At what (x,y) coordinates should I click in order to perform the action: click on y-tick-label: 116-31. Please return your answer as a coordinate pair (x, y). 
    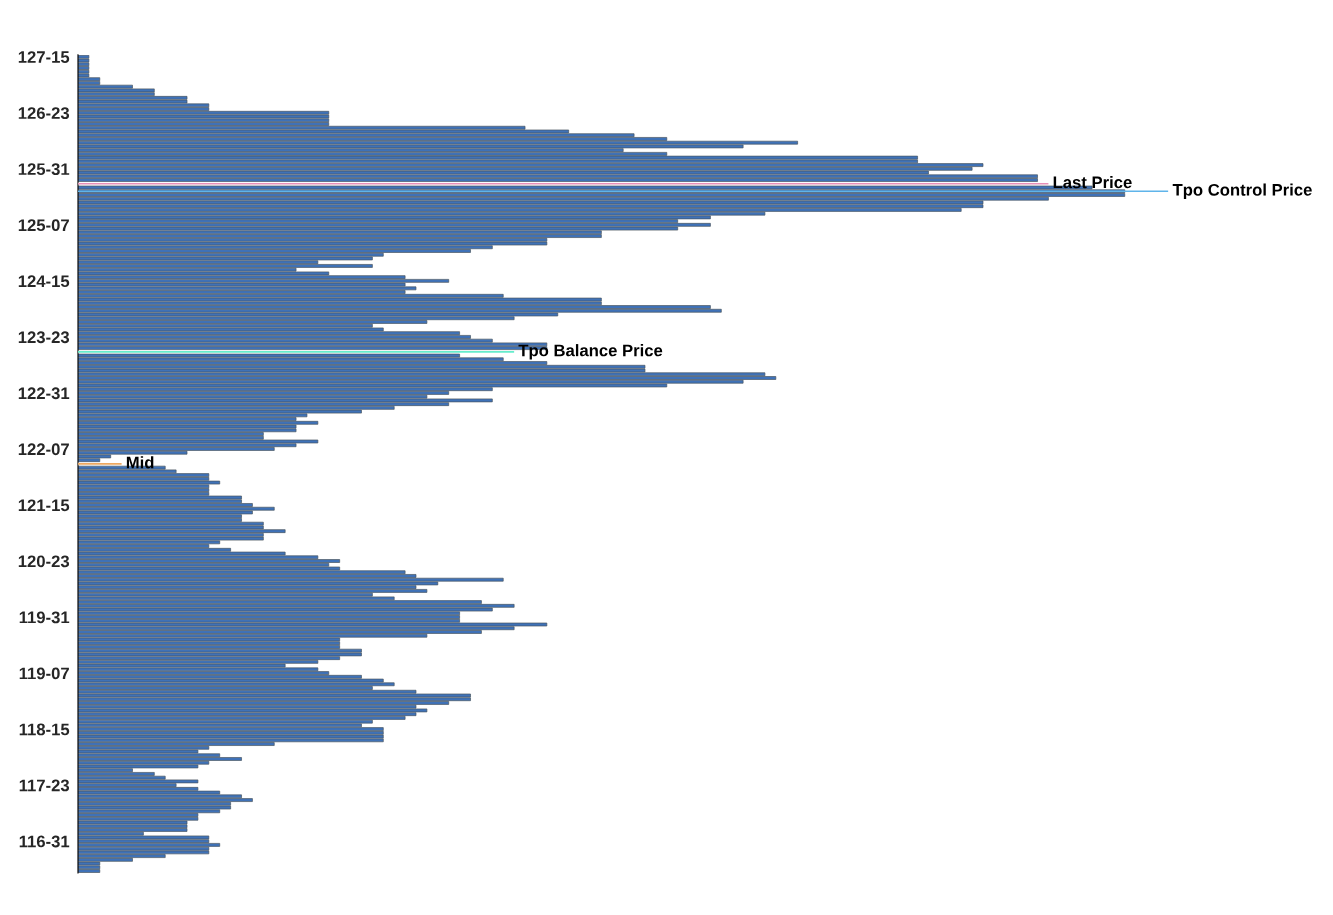
    Looking at the image, I should click on (44, 841).